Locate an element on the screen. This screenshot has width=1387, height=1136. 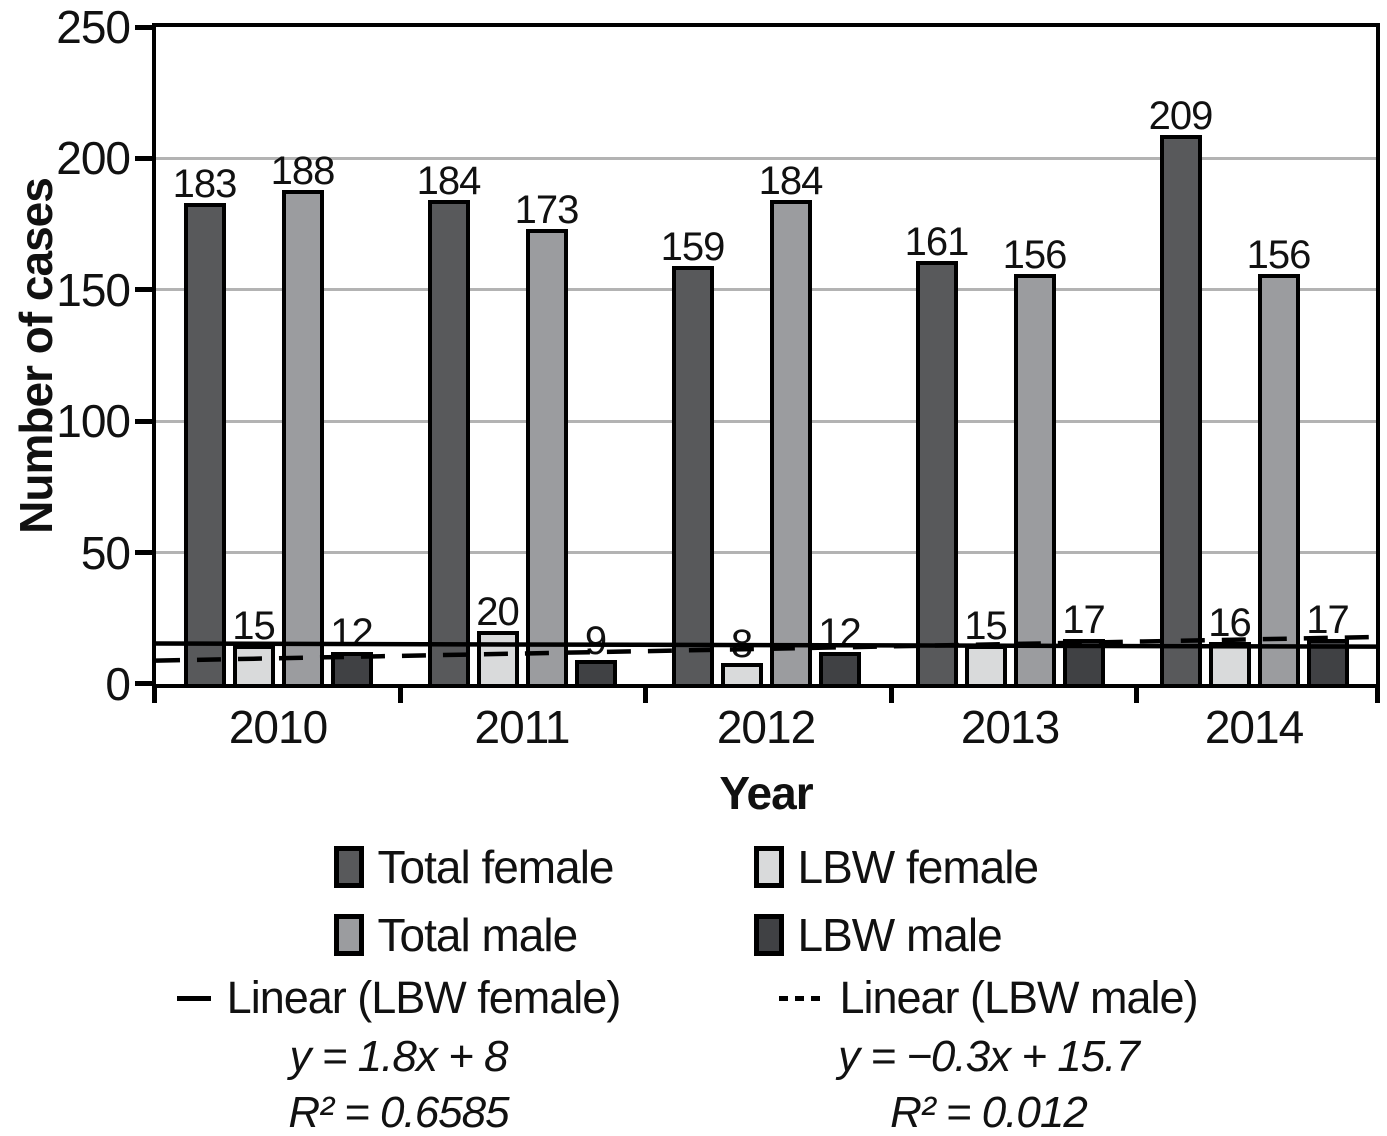
trend-legend-label-row: Linear (LBW female) is located at coordinates (399, 998).